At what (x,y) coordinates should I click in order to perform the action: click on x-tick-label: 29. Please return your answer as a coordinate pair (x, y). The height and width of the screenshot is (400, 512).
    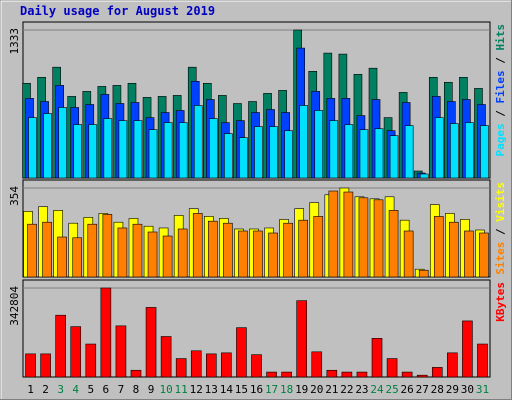
    Looking at the image, I should click on (452, 389).